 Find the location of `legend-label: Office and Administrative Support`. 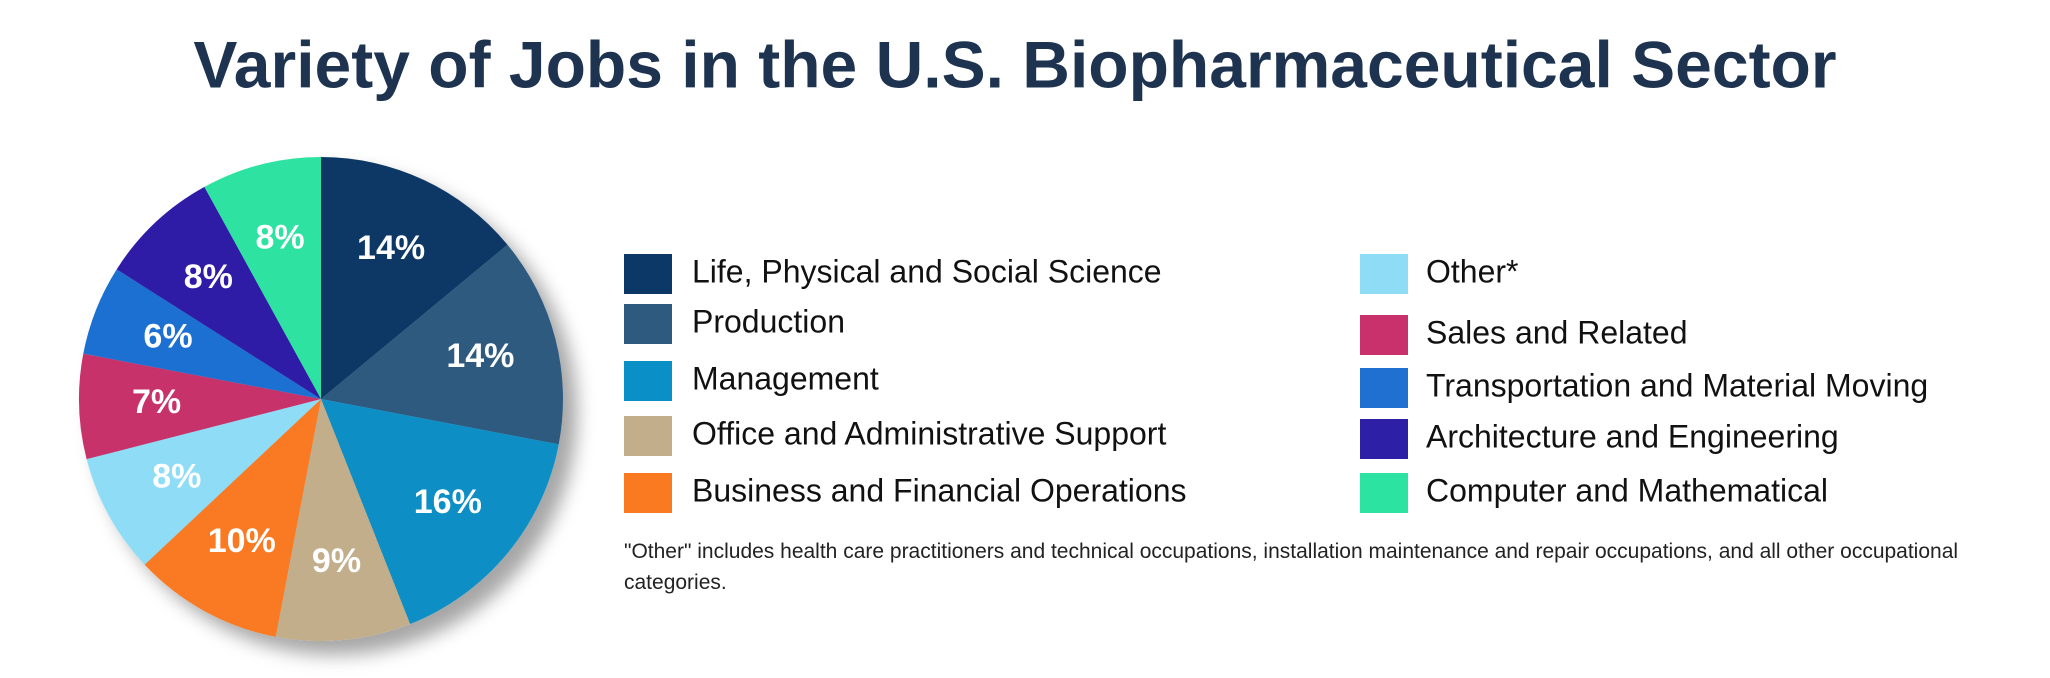

legend-label: Office and Administrative Support is located at coordinates (929, 433).